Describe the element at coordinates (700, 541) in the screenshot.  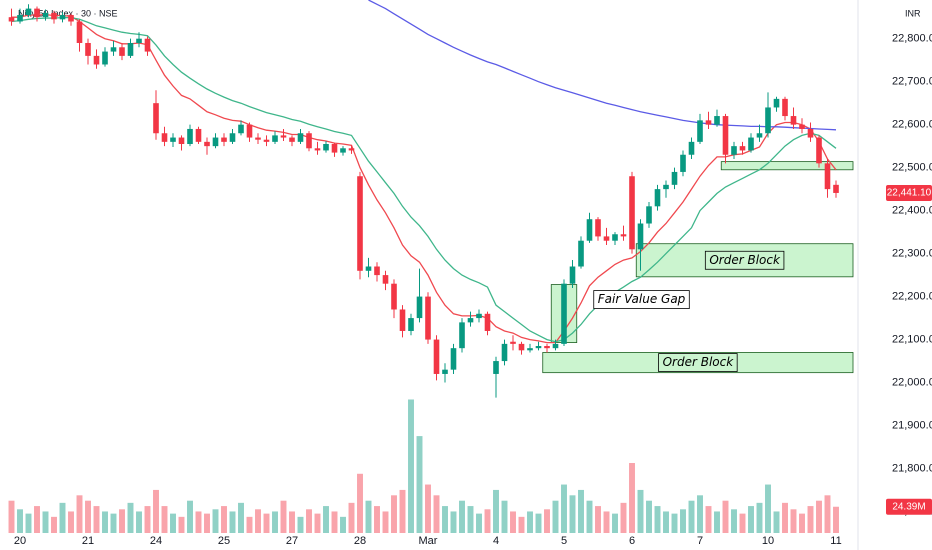
I see `x-tick-label: 7` at that location.